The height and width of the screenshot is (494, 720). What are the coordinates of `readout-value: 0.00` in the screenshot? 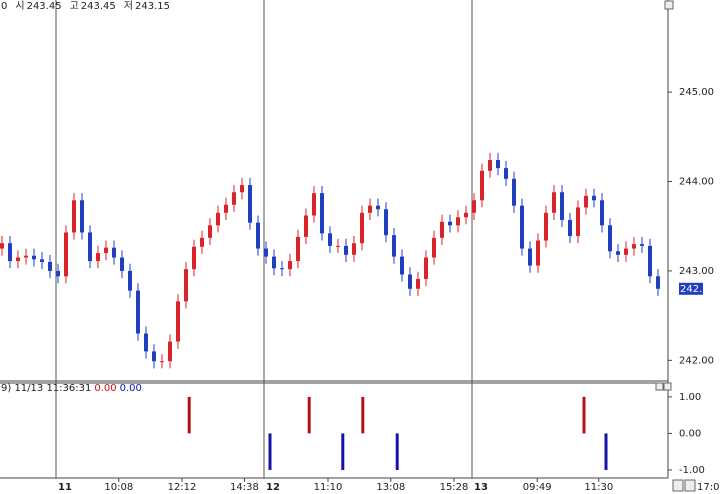 It's located at (105, 388).